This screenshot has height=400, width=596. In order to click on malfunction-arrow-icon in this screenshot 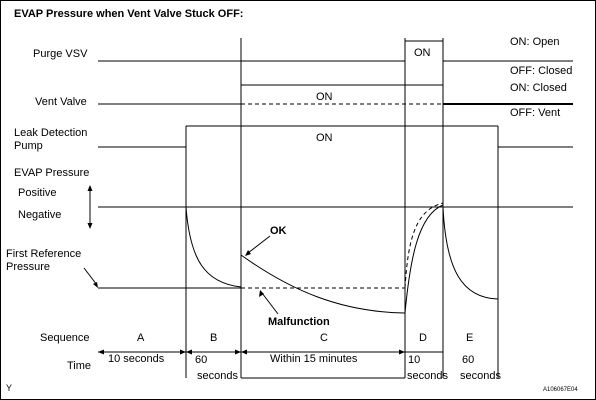, I will do `click(261, 293)`.